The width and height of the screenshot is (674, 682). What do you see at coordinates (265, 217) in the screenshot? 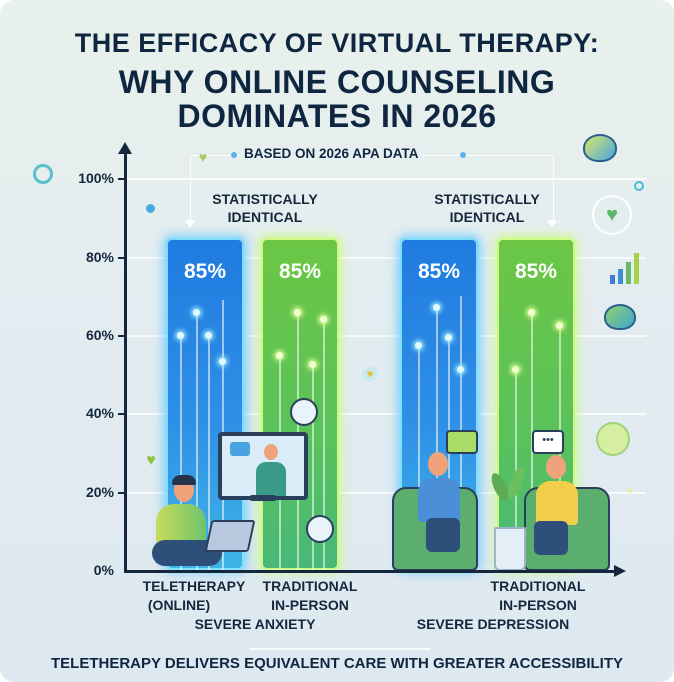
I see `annotation-left-line2: IDENTICAL` at bounding box center [265, 217].